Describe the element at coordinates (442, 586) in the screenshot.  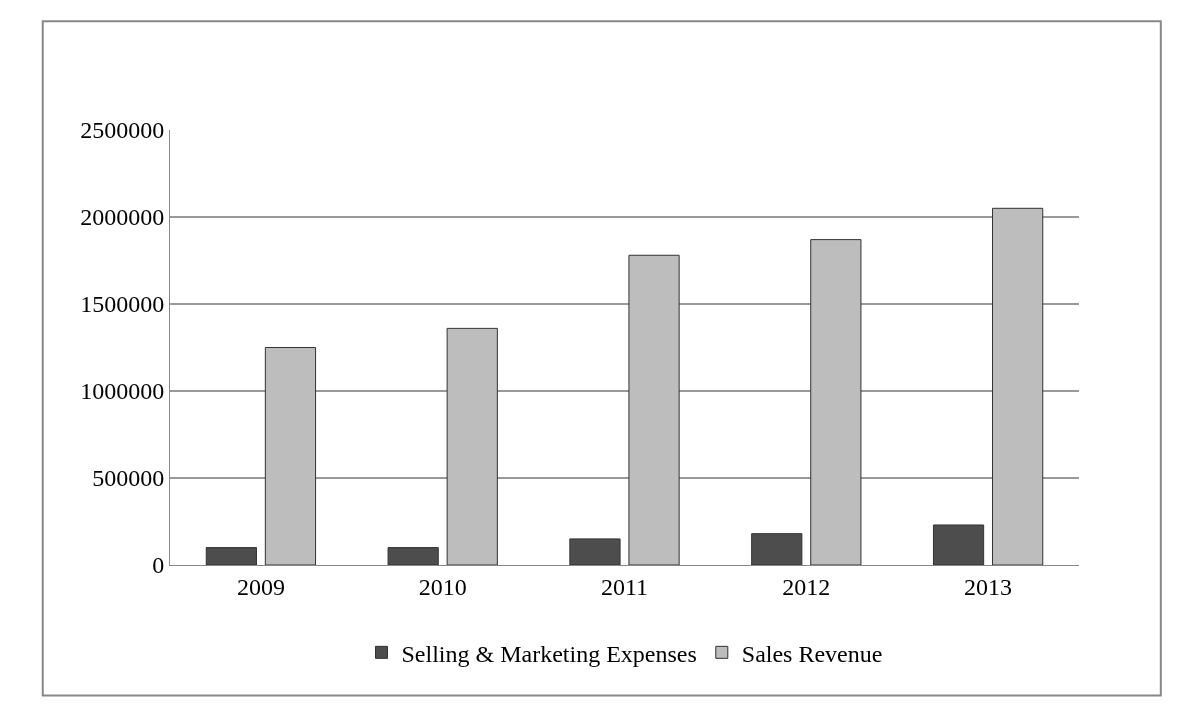
I see `x-tick-label: 2010` at that location.